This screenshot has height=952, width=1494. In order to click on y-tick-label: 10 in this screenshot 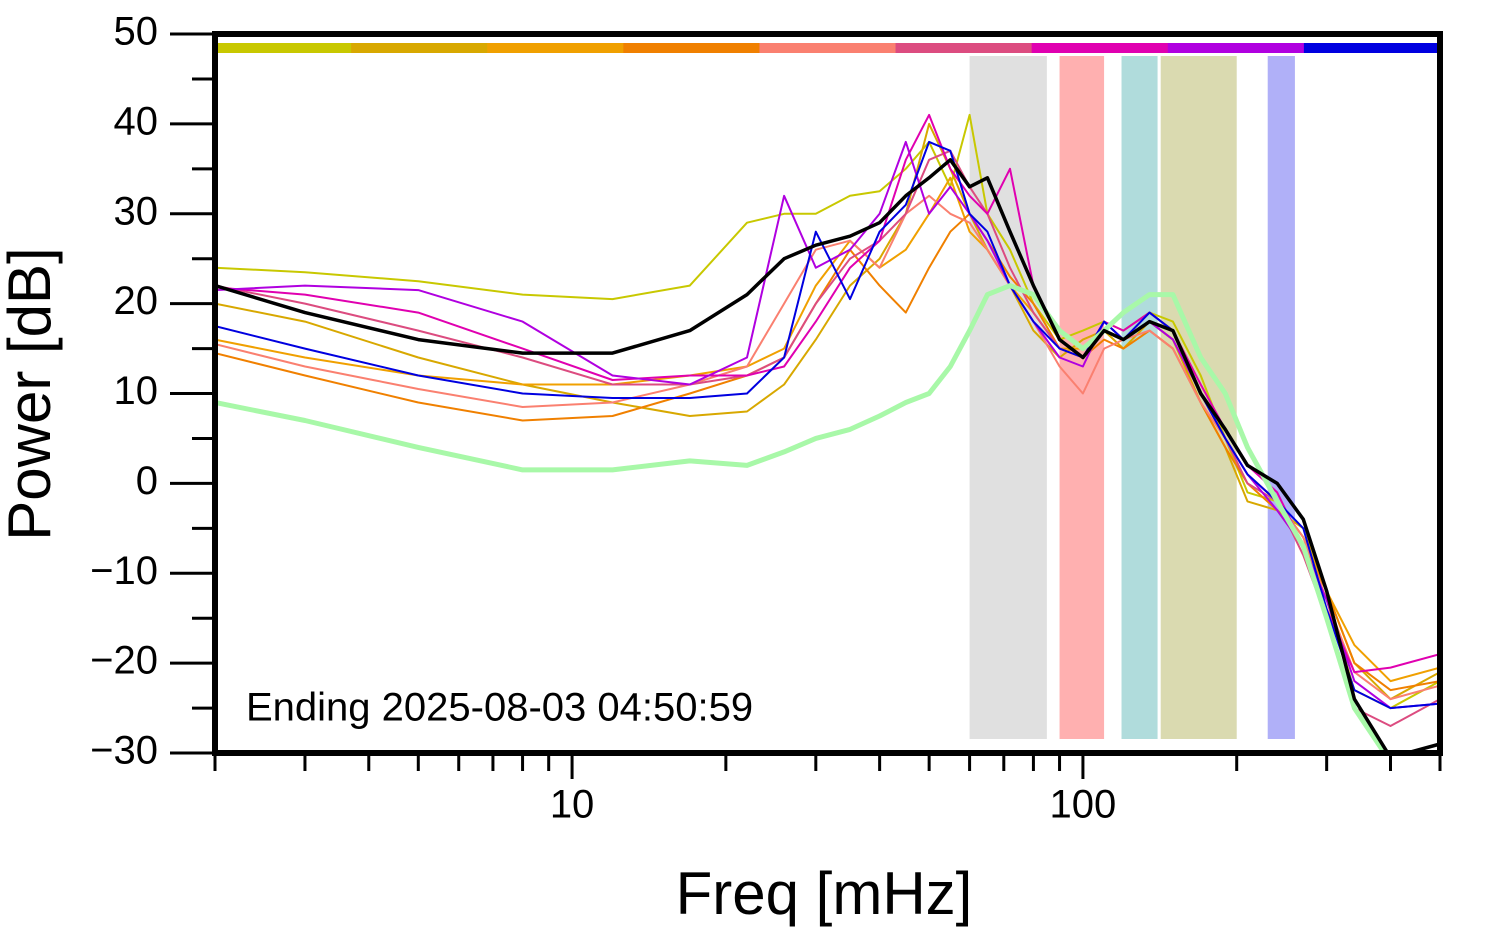, I will do `click(136, 391)`.